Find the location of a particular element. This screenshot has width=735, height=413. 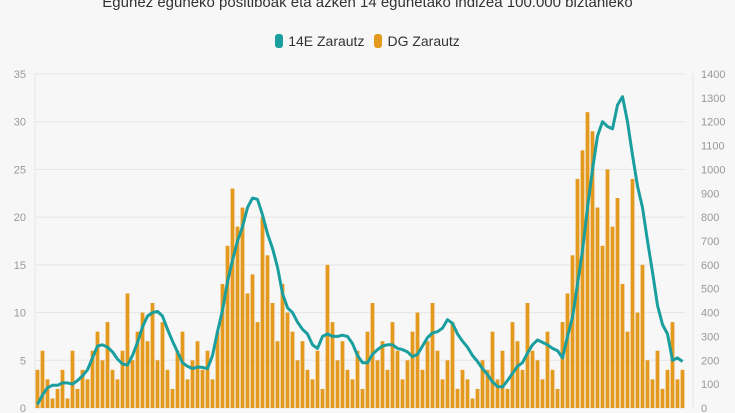

right-tick-label: 900 is located at coordinates (710, 194).